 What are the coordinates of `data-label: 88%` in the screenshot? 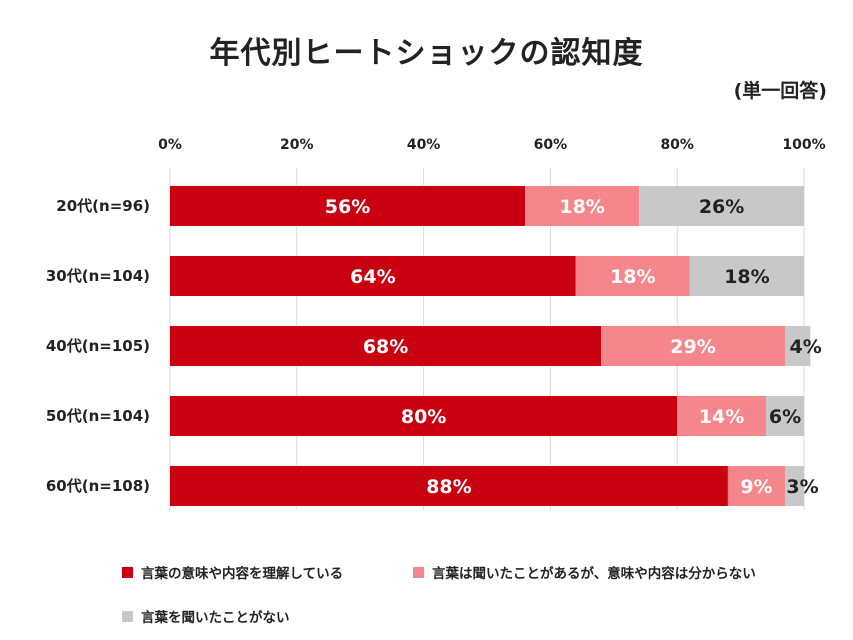 It's located at (448, 487).